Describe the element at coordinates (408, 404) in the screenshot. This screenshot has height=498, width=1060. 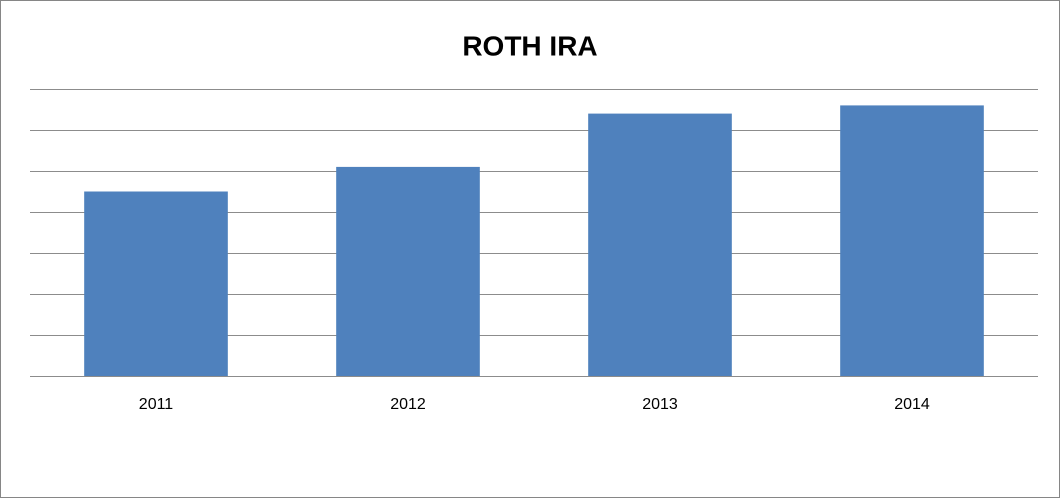
I see `x-tick-label: 2012` at that location.